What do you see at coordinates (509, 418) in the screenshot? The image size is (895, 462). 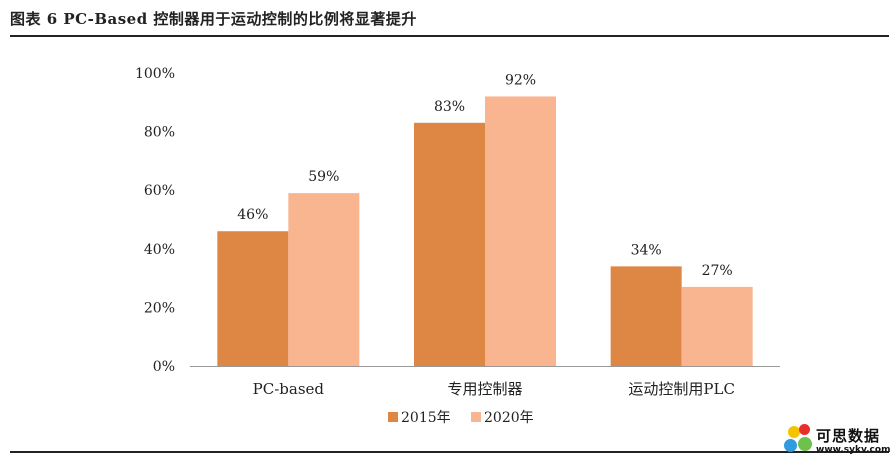 I see `legend-label: 2020年` at bounding box center [509, 418].